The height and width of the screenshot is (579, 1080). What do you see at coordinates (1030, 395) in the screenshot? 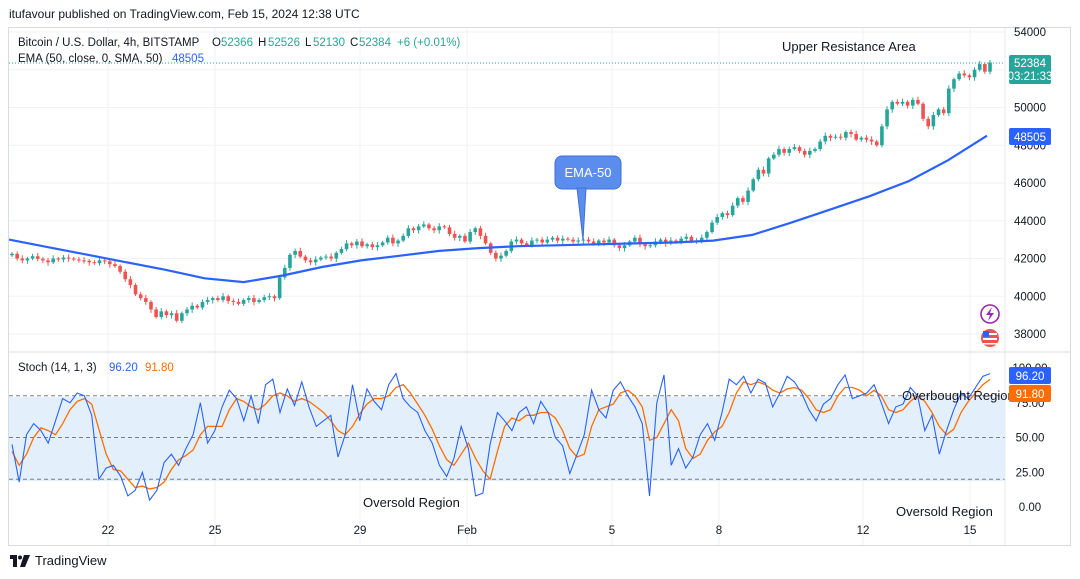
I see `stoch-d-badge-value: 91.80` at bounding box center [1030, 395].